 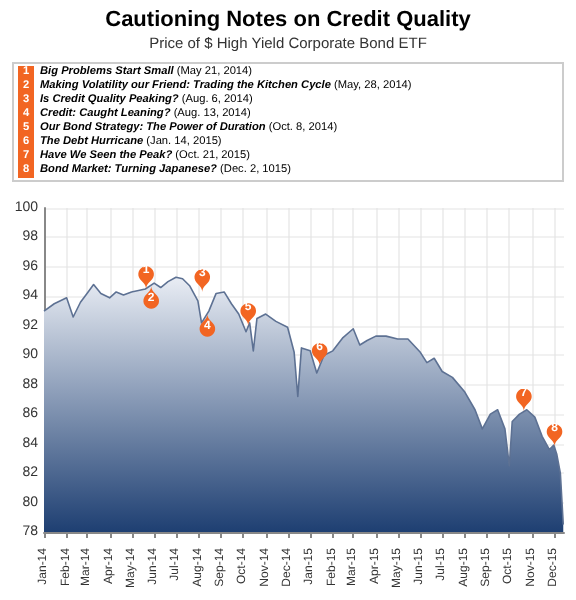 I want to click on chart-title: Cautioning Notes on Credit Quality, so click(x=288, y=21).